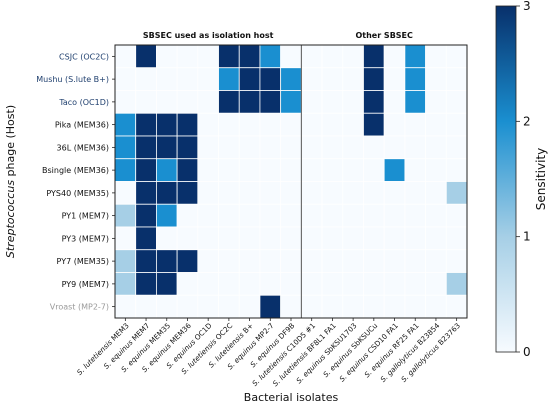  Describe the element at coordinates (506, 179) in the screenshot. I see `colorbar` at that location.